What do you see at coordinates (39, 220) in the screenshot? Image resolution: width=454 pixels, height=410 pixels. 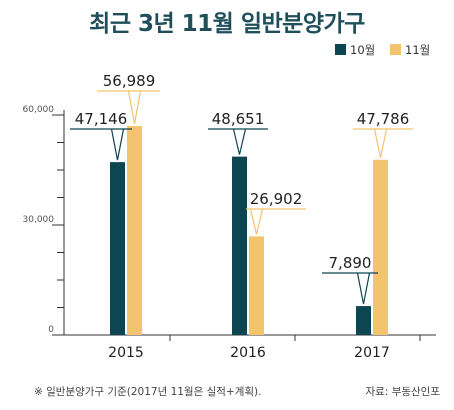 I see `y-tick-label: 30,000` at bounding box center [39, 220].